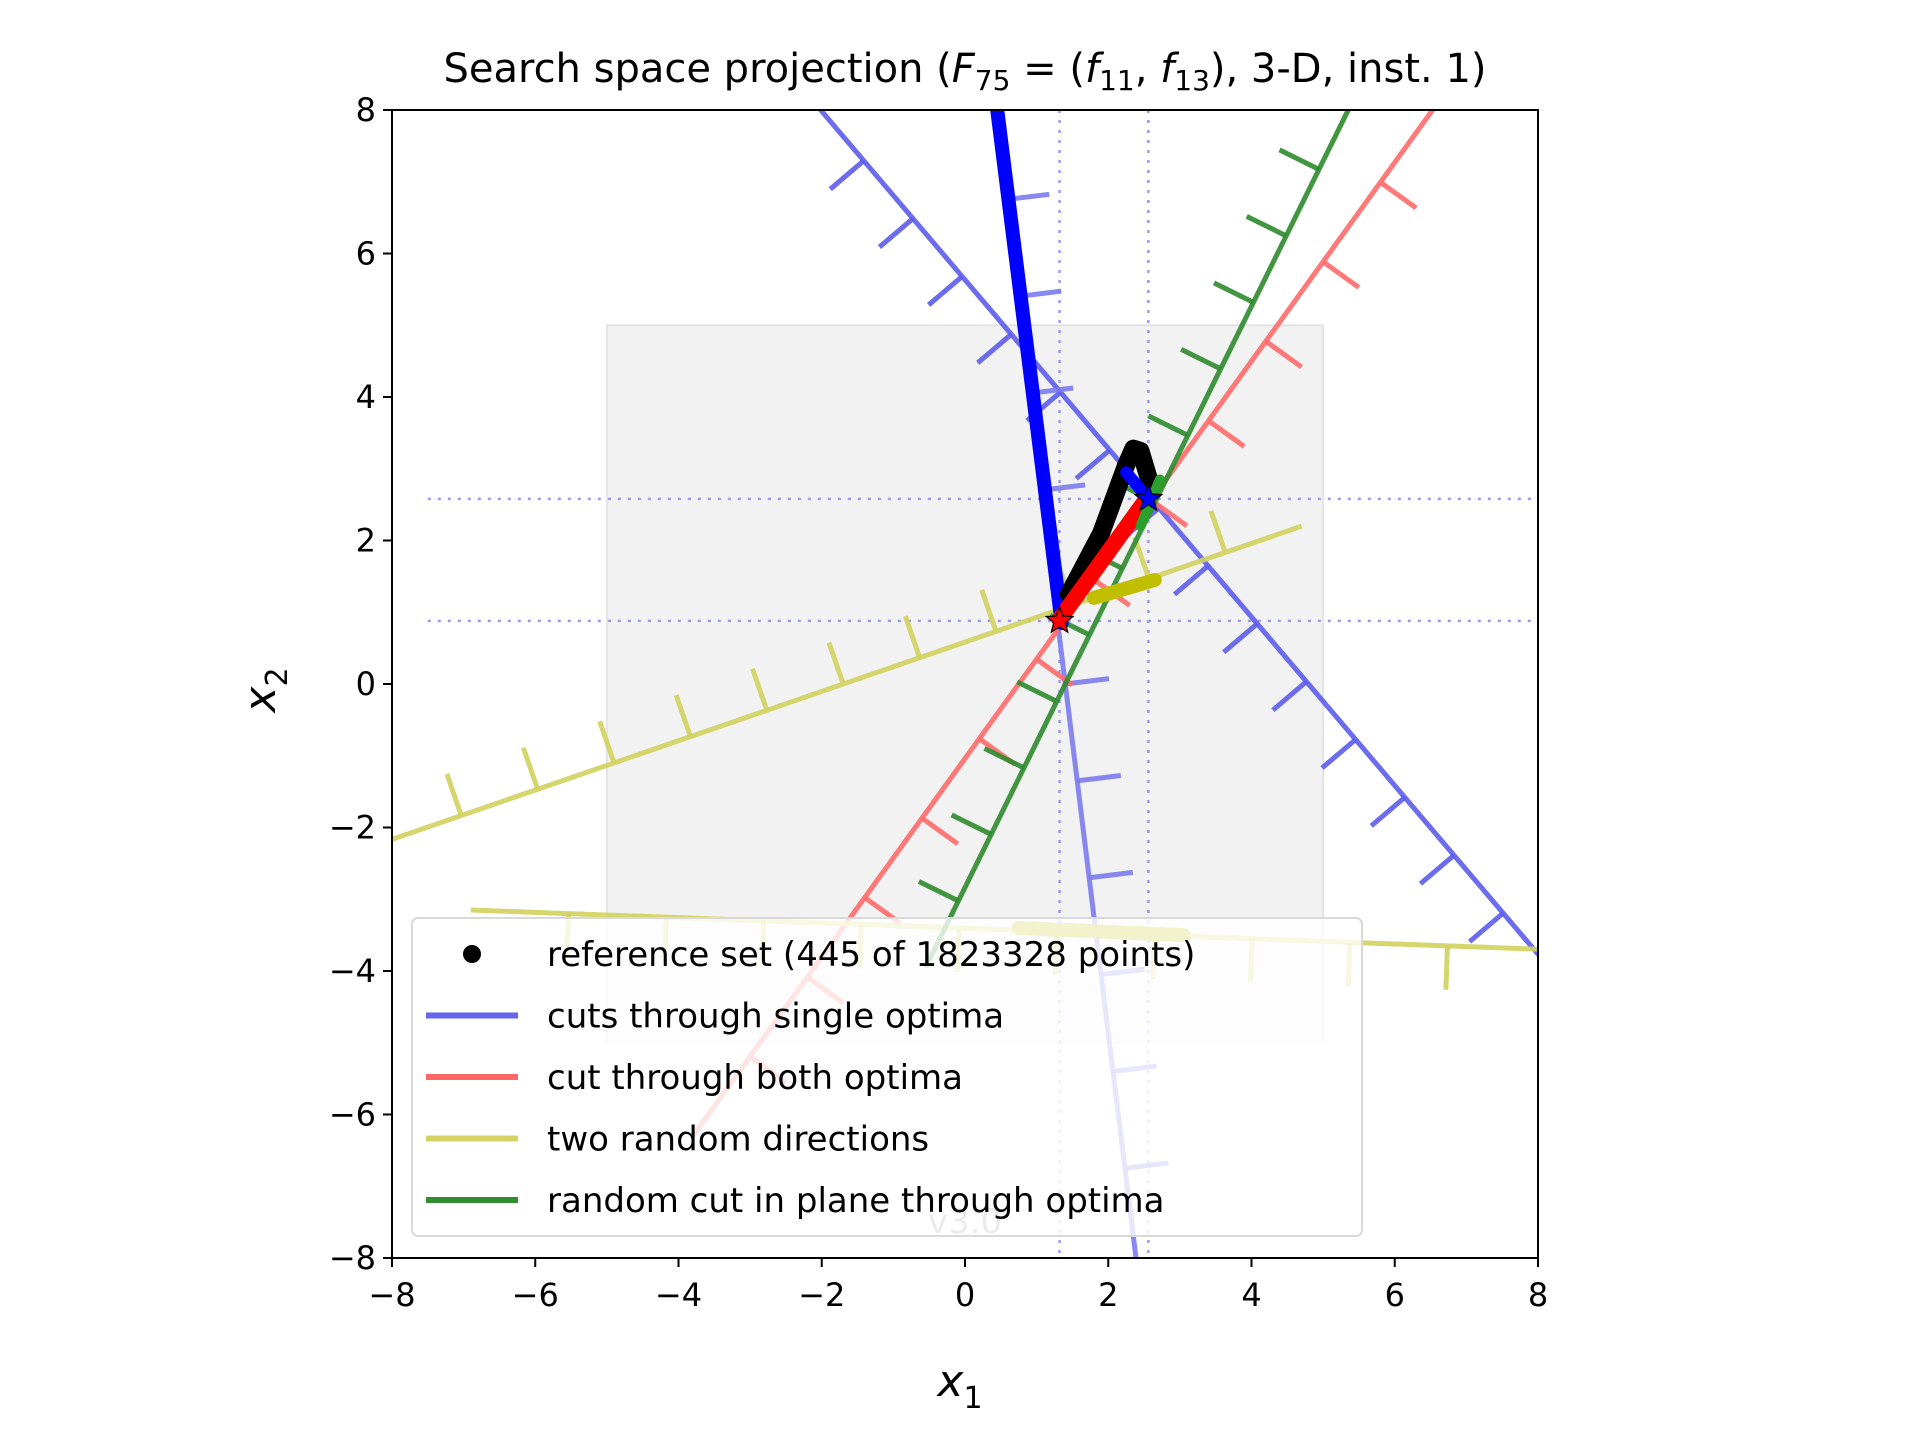 This screenshot has height=1440, width=1920. What do you see at coordinates (1251, 1295) in the screenshot?
I see `x-tick-label-6: 4` at bounding box center [1251, 1295].